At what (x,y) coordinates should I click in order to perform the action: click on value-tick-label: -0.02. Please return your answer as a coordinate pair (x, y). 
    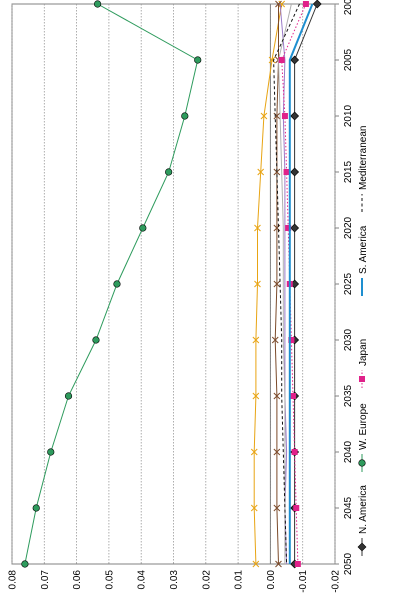
    Looking at the image, I should click on (336, 581).